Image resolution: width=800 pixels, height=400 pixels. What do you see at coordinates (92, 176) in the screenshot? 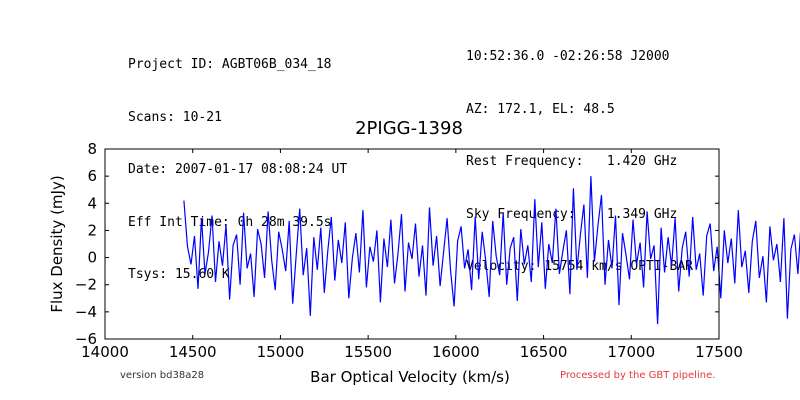
I see `y-tick-label: 6` at bounding box center [92, 176].